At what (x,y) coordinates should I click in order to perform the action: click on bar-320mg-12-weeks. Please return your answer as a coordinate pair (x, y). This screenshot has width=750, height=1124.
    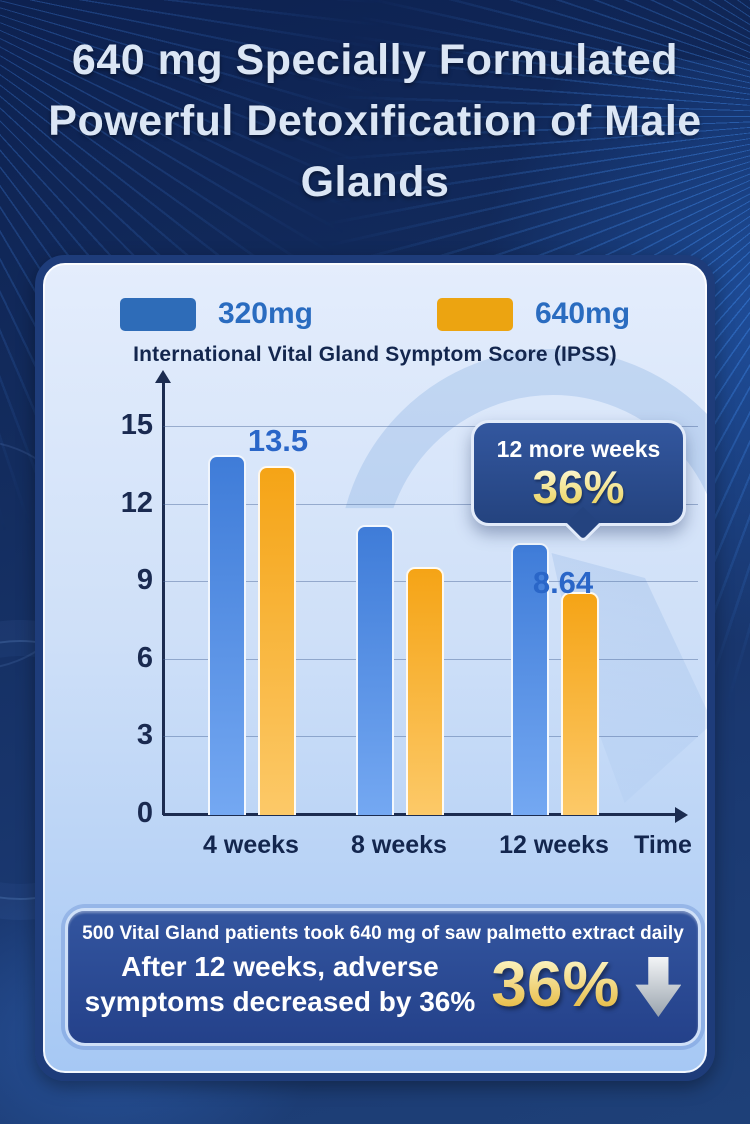
    Looking at the image, I should click on (530, 679).